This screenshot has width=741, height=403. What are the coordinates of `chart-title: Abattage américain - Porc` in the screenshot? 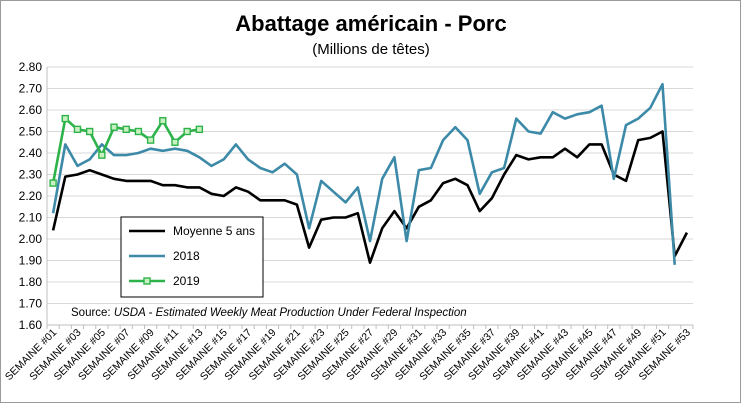 It's located at (370, 23).